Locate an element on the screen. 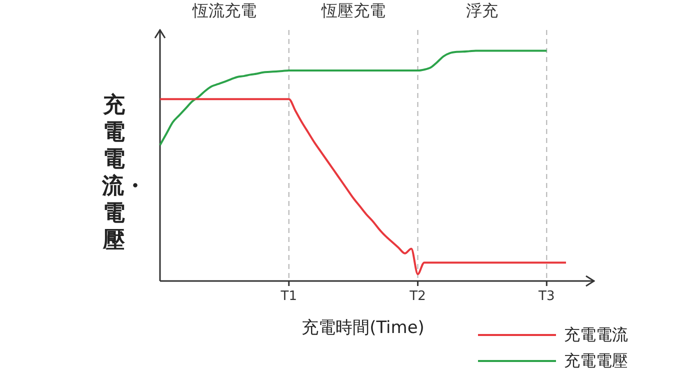 Image resolution: width=700 pixels, height=381 pixels. legend-label: 充電電流 is located at coordinates (596, 335).